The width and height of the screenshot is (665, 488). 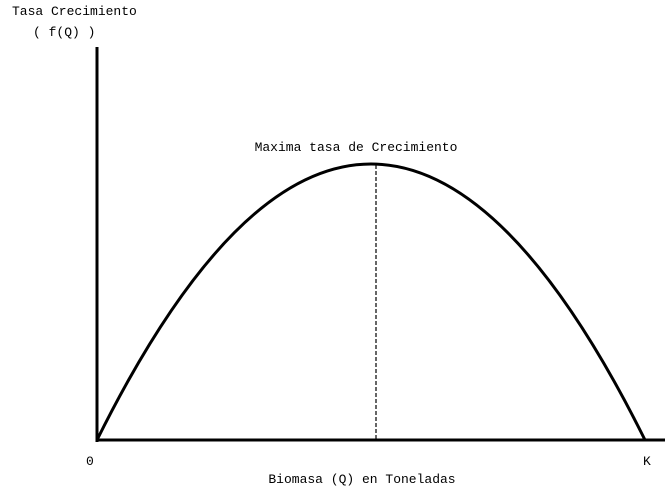 I want to click on x-axis-label: Biomasa (Q) en Toneladas, so click(x=361, y=479).